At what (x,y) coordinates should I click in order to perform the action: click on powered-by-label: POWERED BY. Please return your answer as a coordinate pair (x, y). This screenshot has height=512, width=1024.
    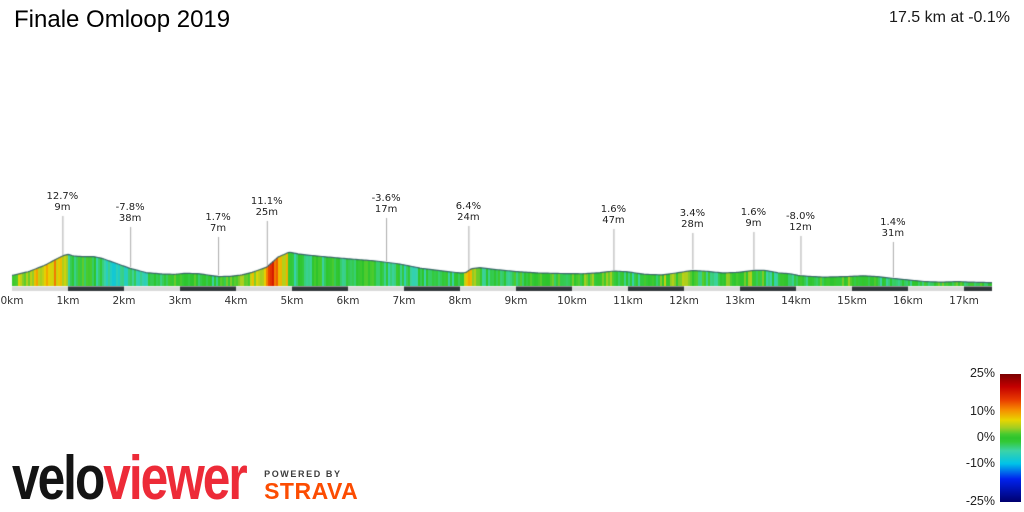
    Looking at the image, I should click on (303, 474).